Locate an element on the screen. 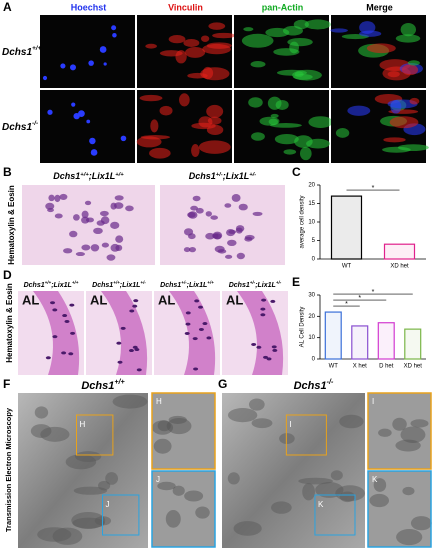  panel-letter: A is located at coordinates (7, 7).